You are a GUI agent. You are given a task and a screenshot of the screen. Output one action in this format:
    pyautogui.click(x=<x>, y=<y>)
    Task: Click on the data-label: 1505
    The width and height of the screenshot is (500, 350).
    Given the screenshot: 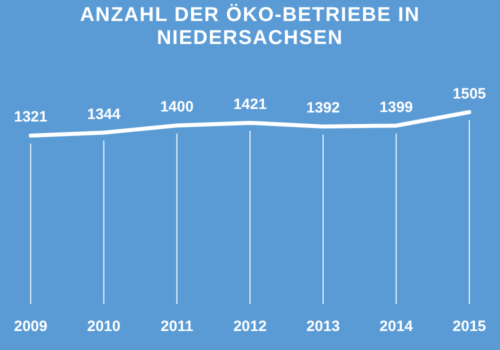 What is the action you would take?
    pyautogui.click(x=469, y=93)
    